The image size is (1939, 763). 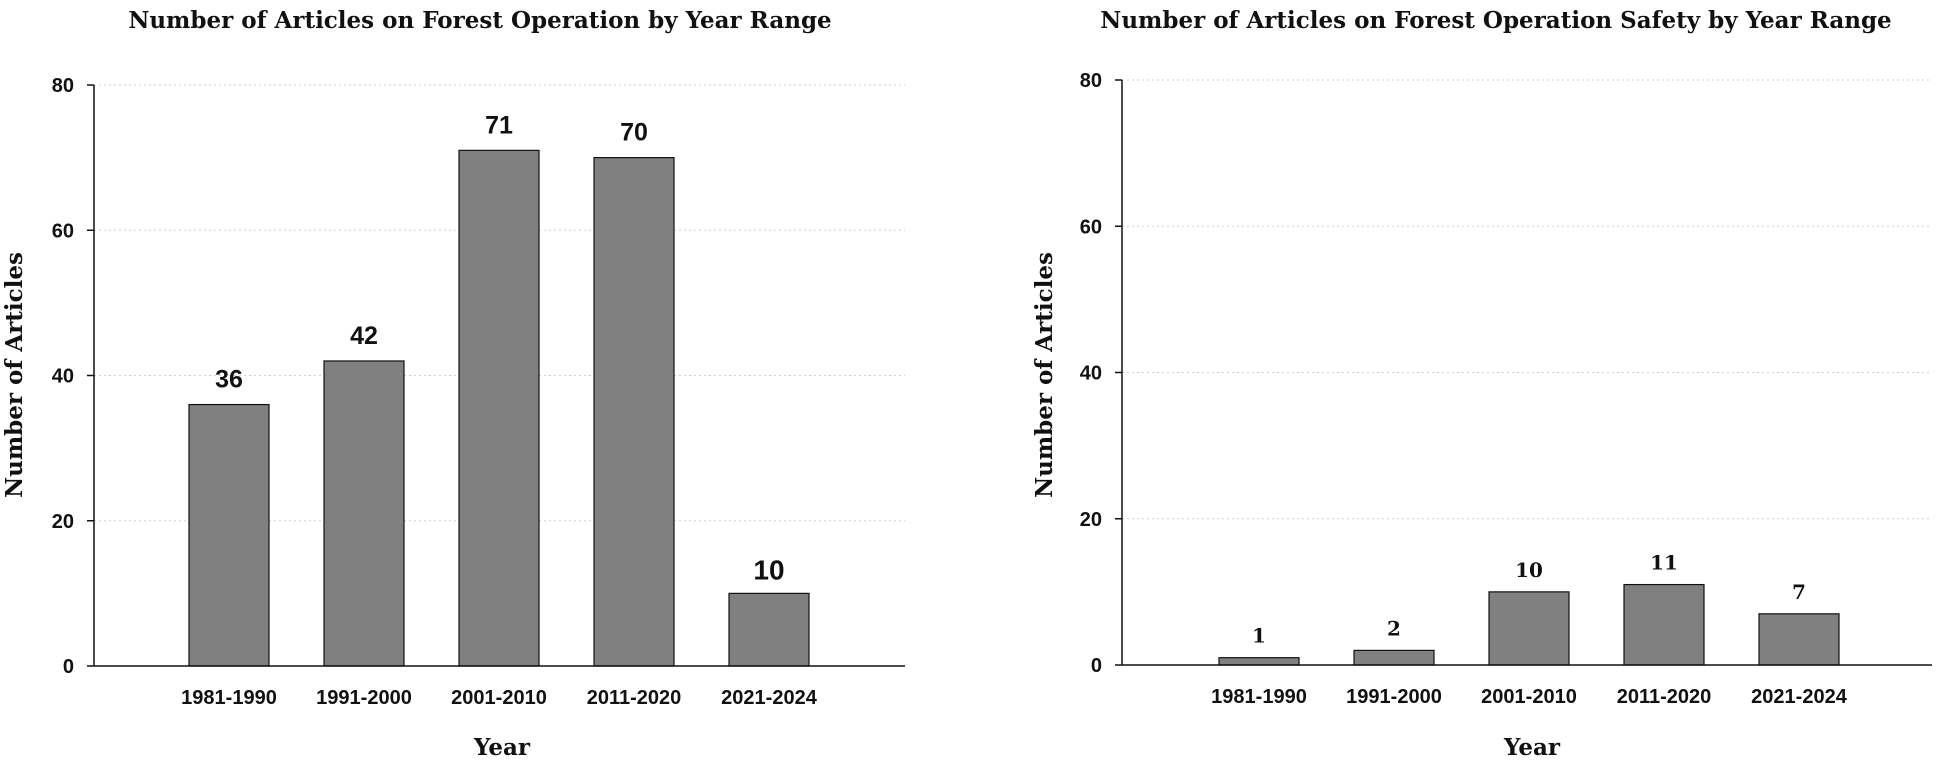 What do you see at coordinates (364, 336) in the screenshot?
I see `data-label: 42` at bounding box center [364, 336].